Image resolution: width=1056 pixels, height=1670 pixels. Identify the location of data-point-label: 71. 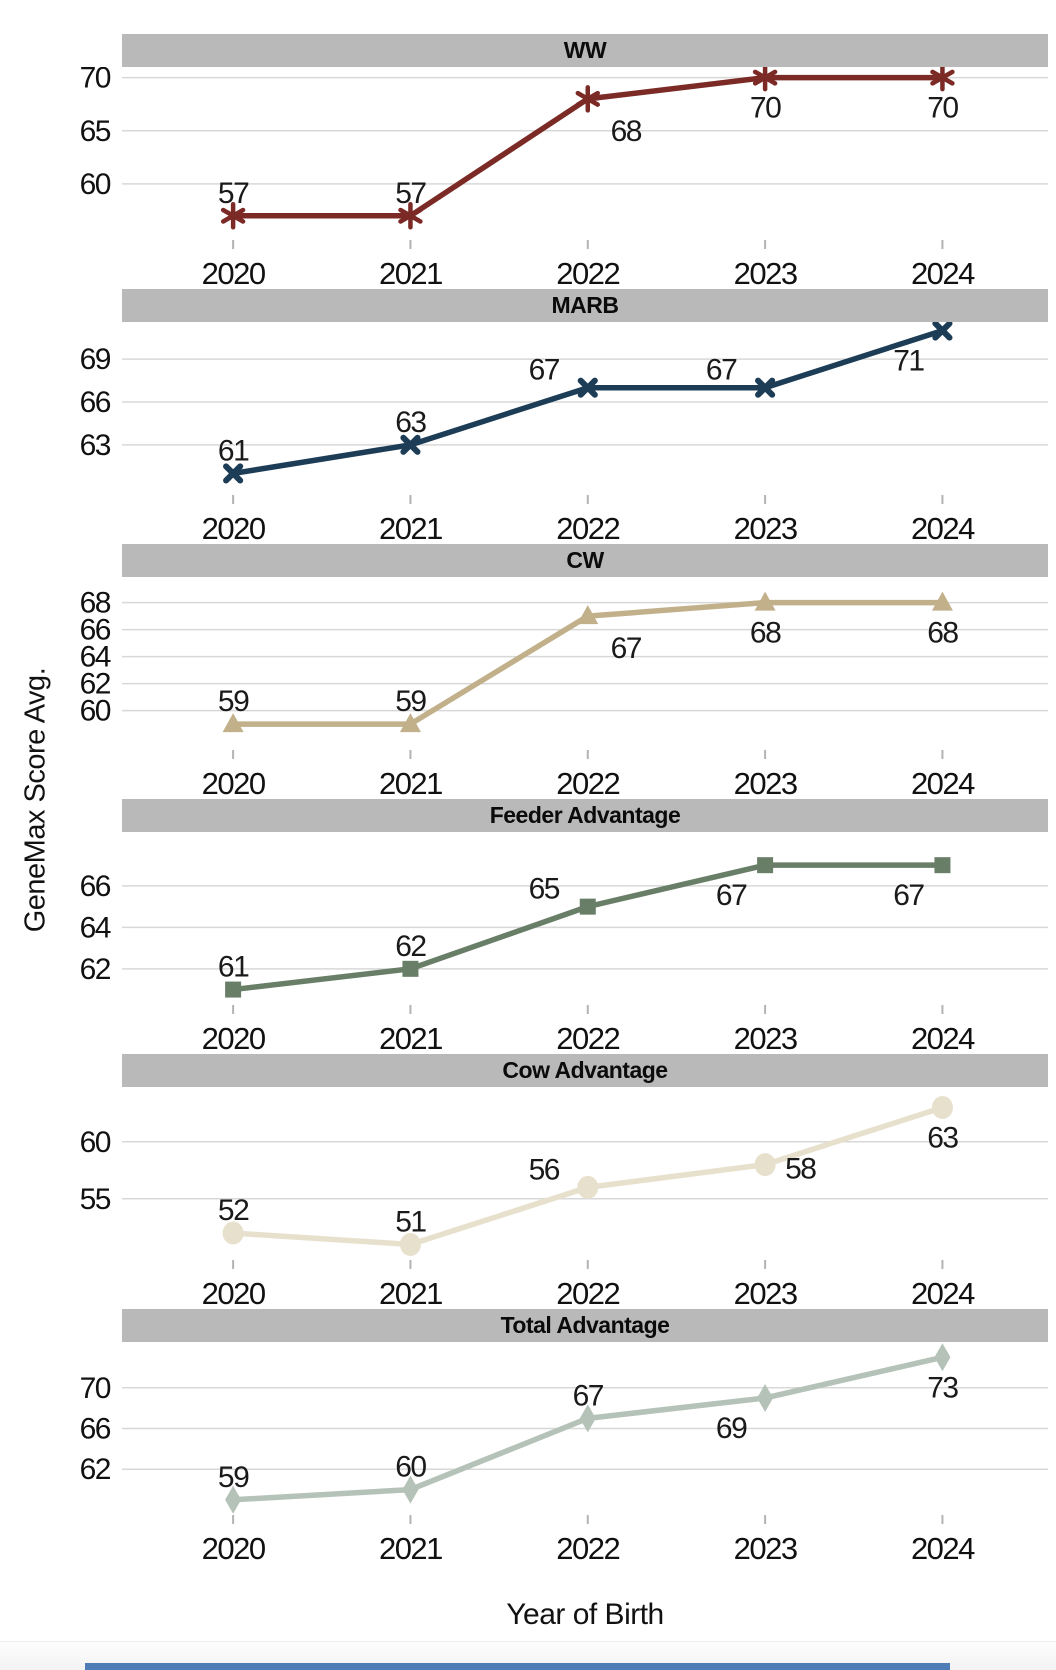
(908, 361).